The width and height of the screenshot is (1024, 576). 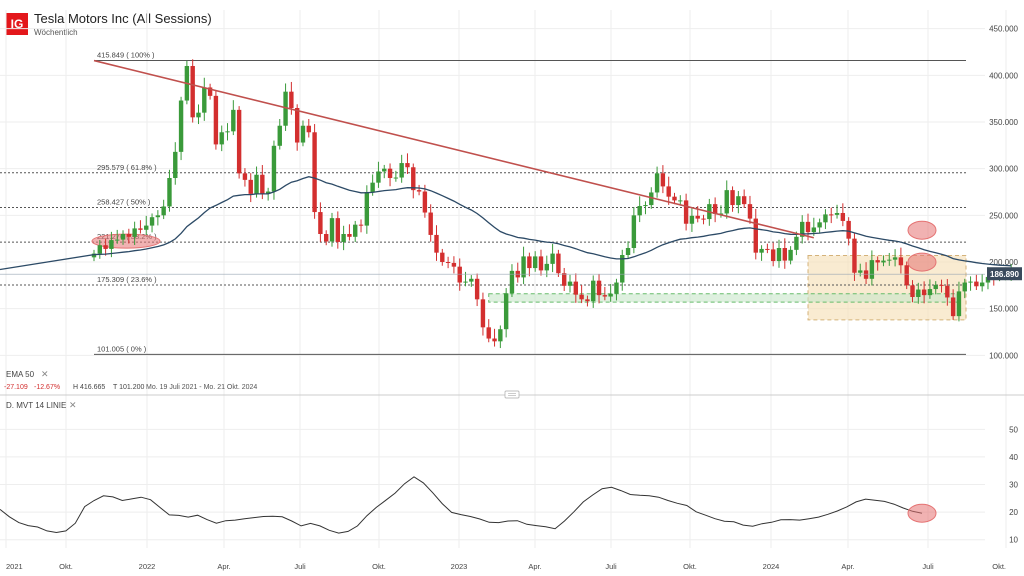 I want to click on panel-resize-handle, so click(x=512, y=394).